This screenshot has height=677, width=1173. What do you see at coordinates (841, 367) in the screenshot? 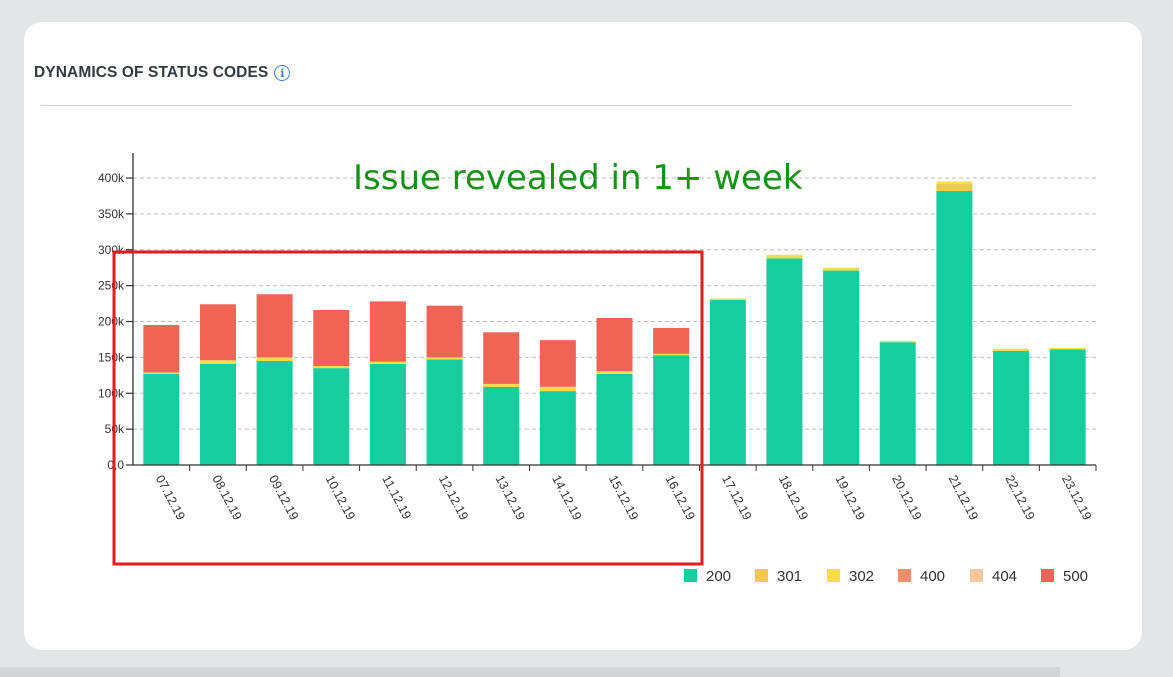
I see `bar-200-19.12.19` at bounding box center [841, 367].